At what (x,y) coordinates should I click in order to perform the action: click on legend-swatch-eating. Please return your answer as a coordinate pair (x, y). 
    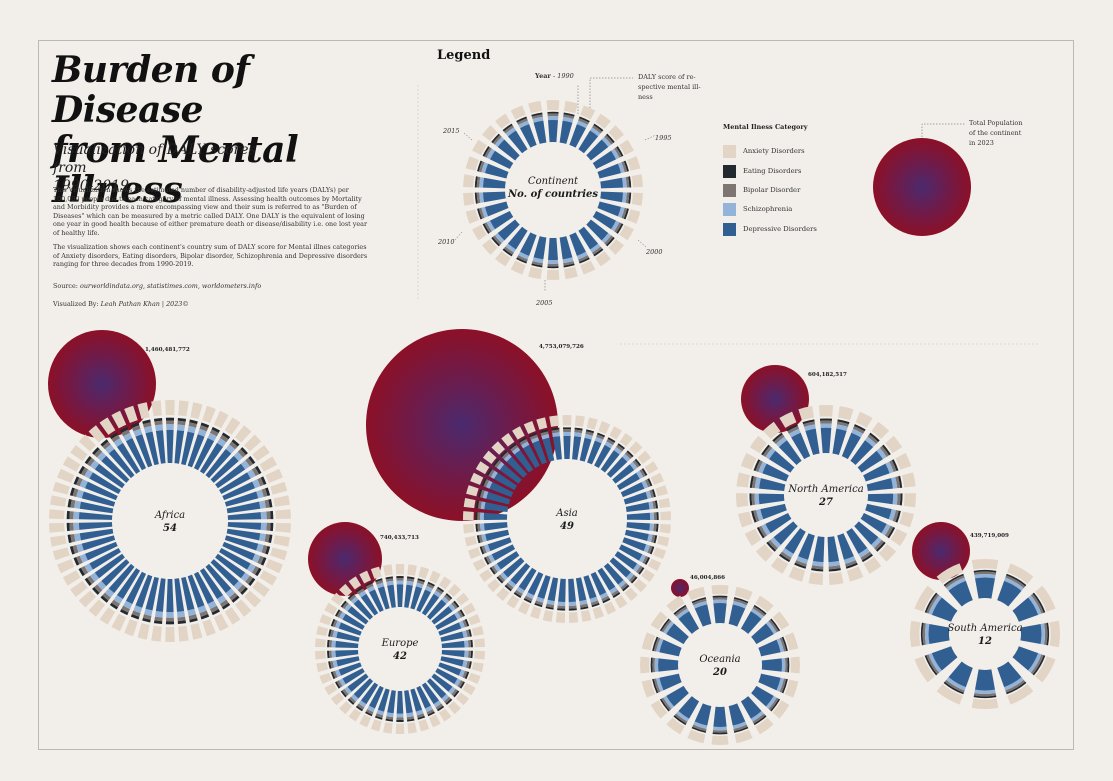
    Looking at the image, I should click on (729, 171).